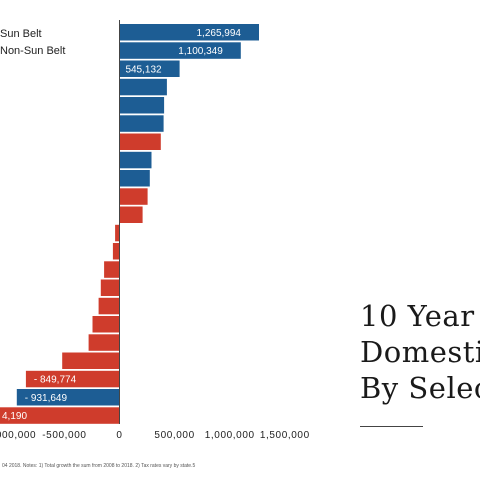 This screenshot has width=480, height=480. I want to click on bar-label-2: 1,100,349, so click(200, 51).